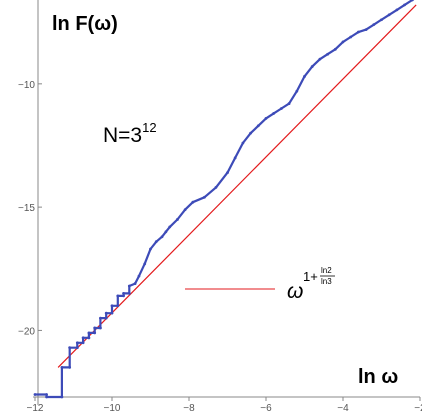  What do you see at coordinates (378, 377) in the screenshot?
I see `x-axis-title: ln ω` at bounding box center [378, 377].